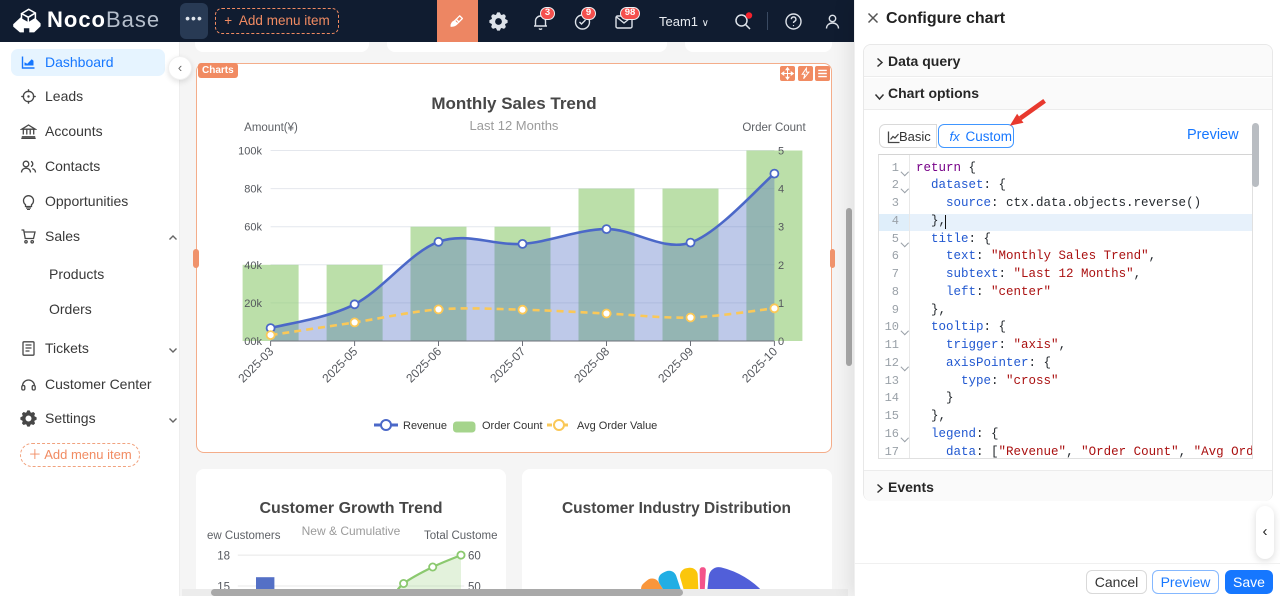 The image size is (1280, 596). Describe the element at coordinates (781, 152) in the screenshot. I see `svg-text: 5` at that location.